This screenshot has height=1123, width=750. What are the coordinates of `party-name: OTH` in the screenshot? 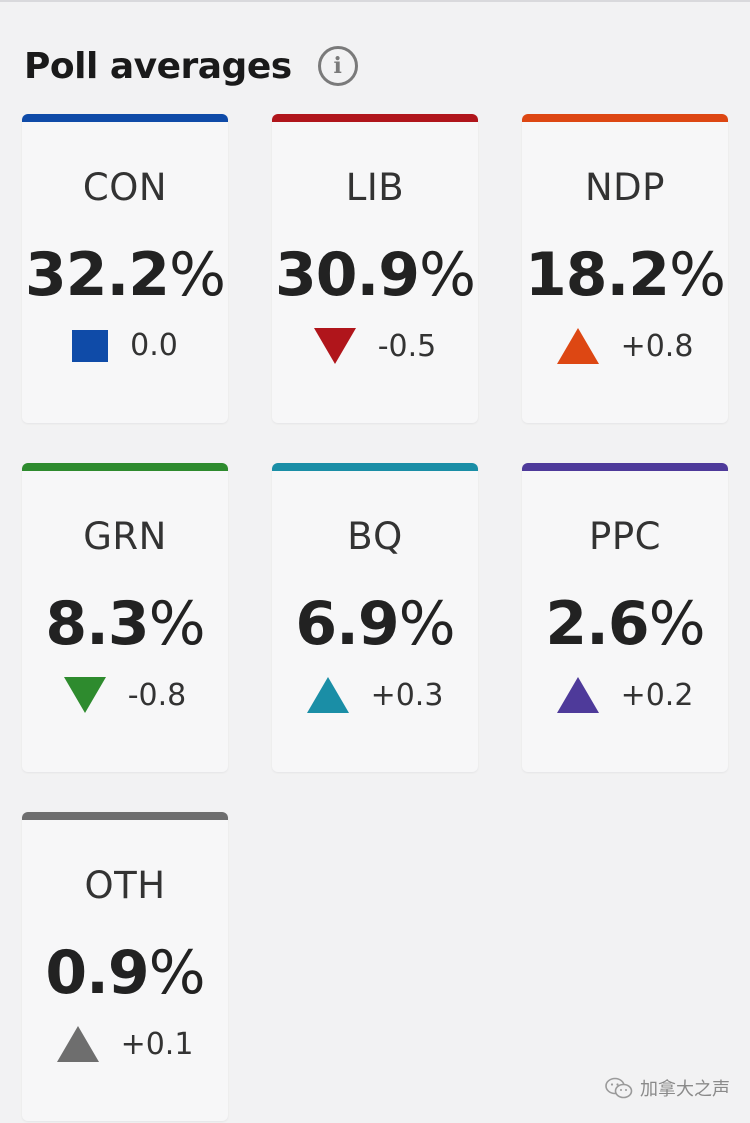 It's located at (125, 885).